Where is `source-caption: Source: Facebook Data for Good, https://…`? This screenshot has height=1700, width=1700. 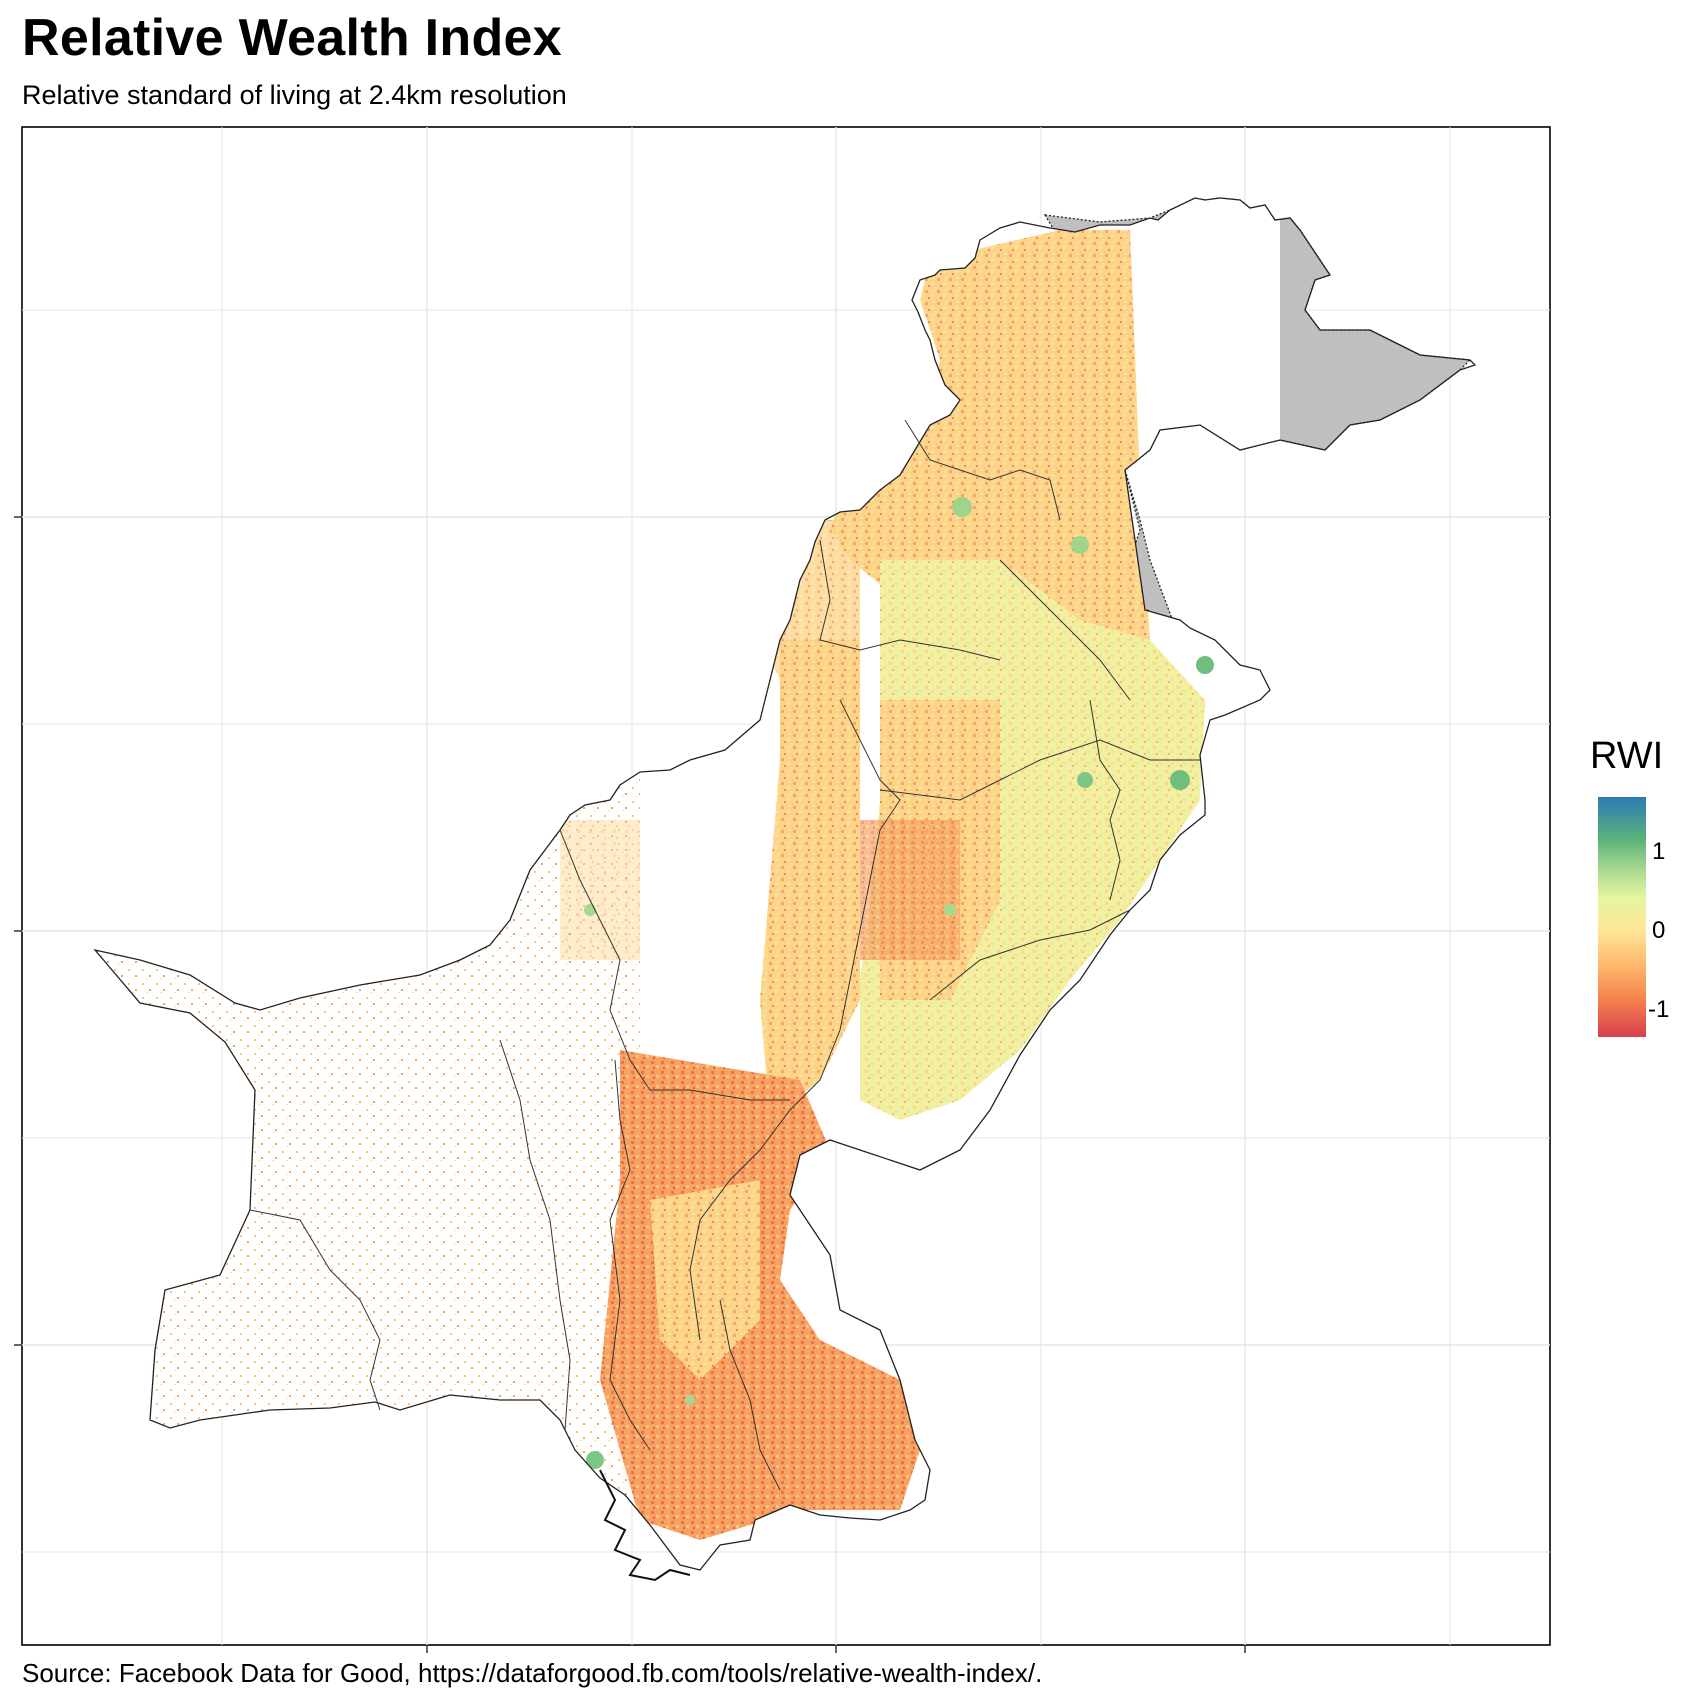
source-caption: Source: Facebook Data for Good, https://… is located at coordinates (532, 1673).